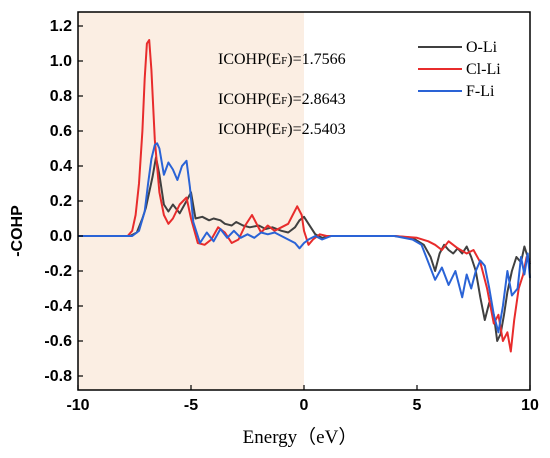 Image resolution: width=550 pixels, height=458 pixels. I want to click on x-tick-label: 0, so click(304, 405).